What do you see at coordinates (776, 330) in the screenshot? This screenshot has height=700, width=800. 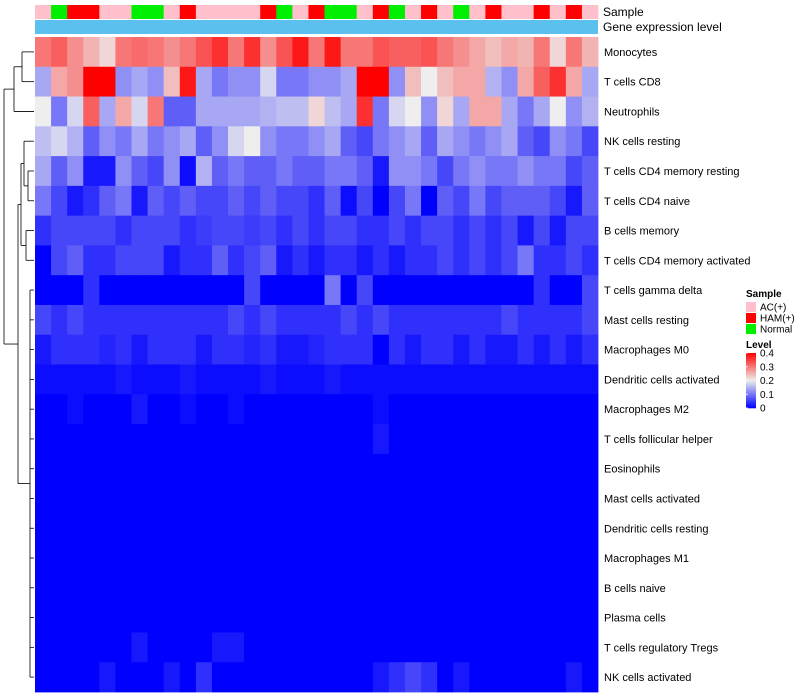 I see `legend-sample-label: Normal` at bounding box center [776, 330].